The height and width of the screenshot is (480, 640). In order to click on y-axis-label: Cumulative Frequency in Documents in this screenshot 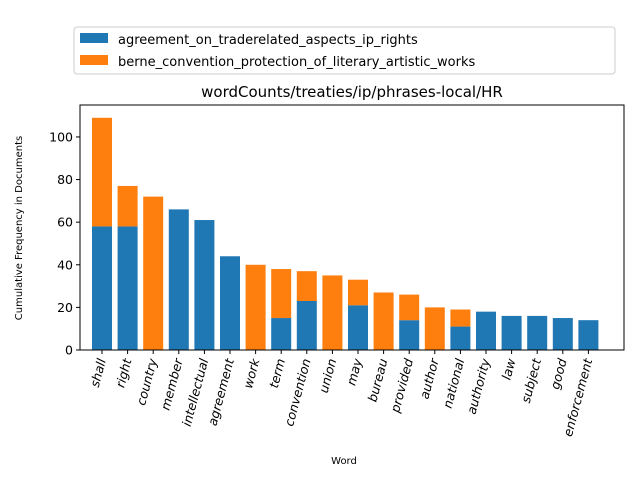, I will do `click(19, 228)`.